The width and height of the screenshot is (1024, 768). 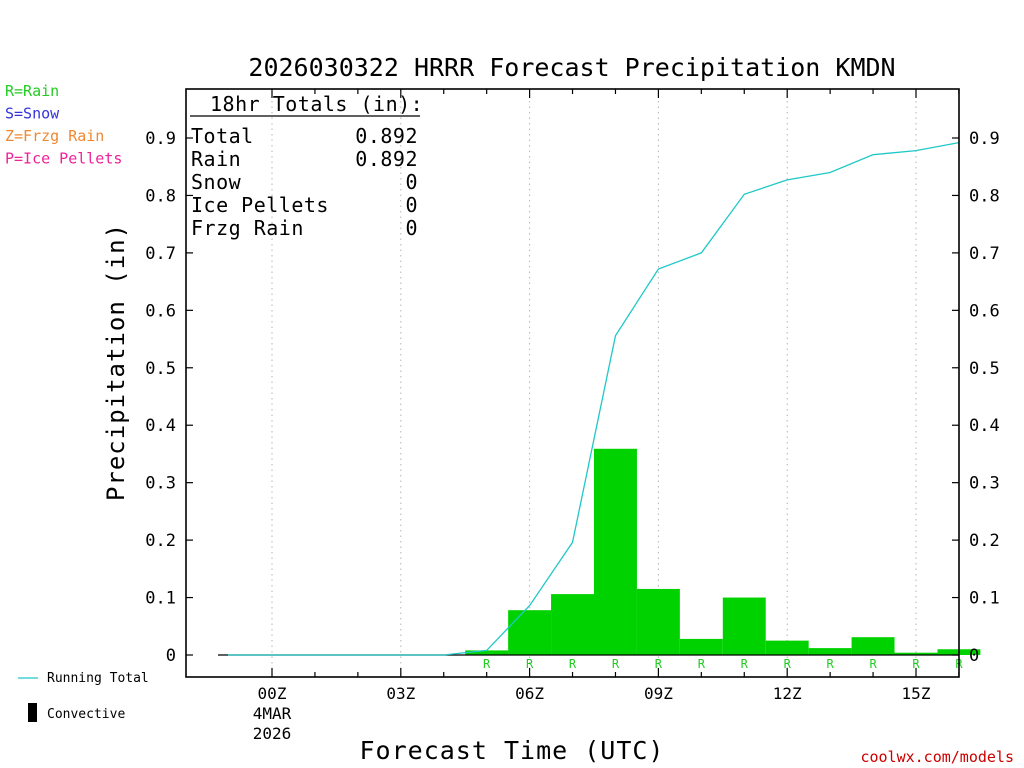 I want to click on x-tick-label-00z: 00Z, so click(x=272, y=693).